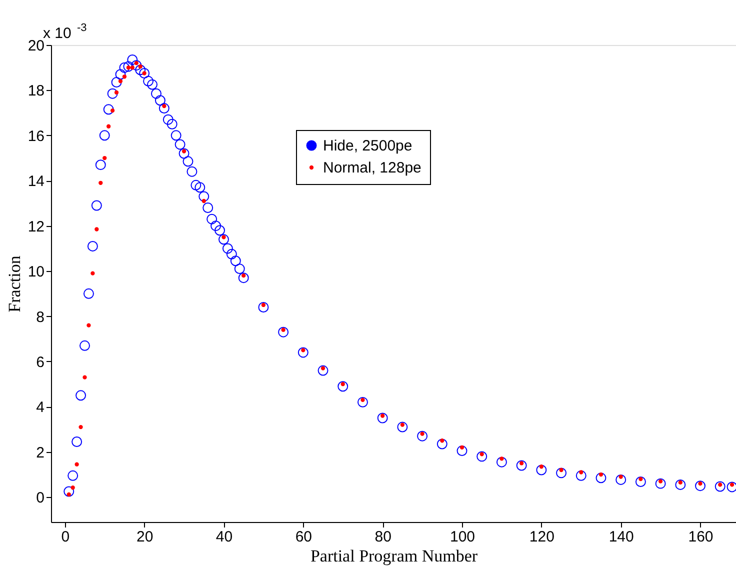  I want to click on y-tick-label: 0, so click(40, 498).